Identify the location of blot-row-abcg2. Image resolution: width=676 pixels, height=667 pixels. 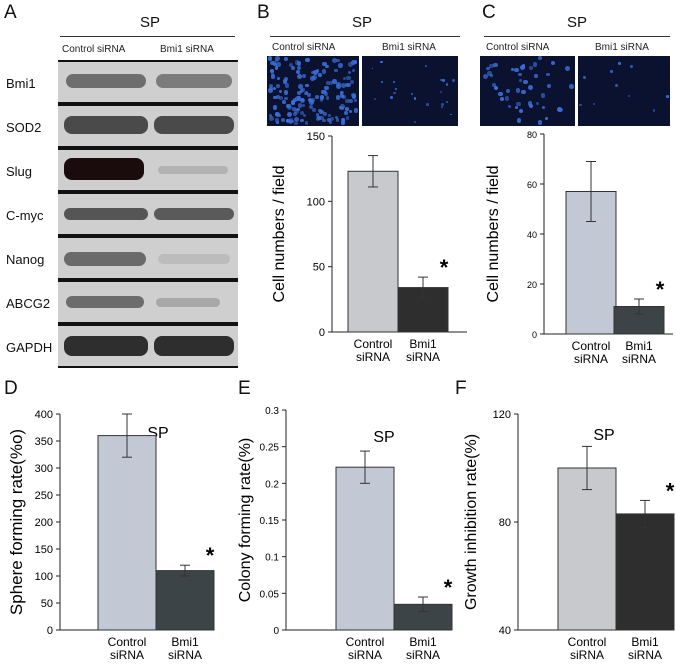
(148, 302).